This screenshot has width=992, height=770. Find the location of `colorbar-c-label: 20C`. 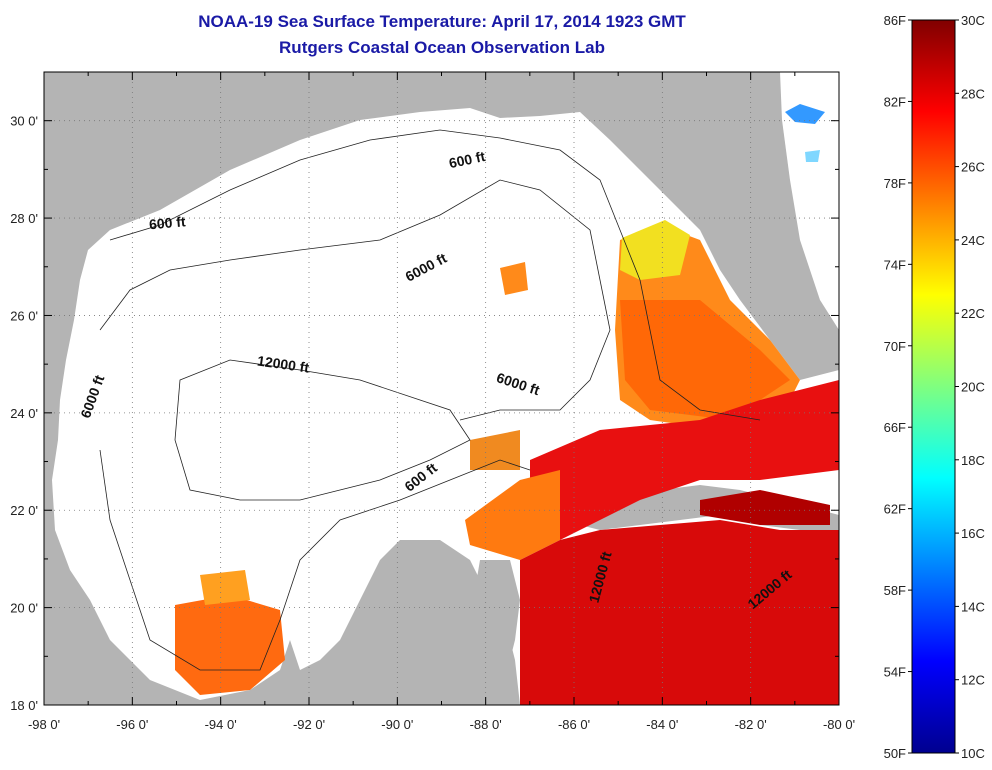

colorbar-c-label: 20C is located at coordinates (973, 387).